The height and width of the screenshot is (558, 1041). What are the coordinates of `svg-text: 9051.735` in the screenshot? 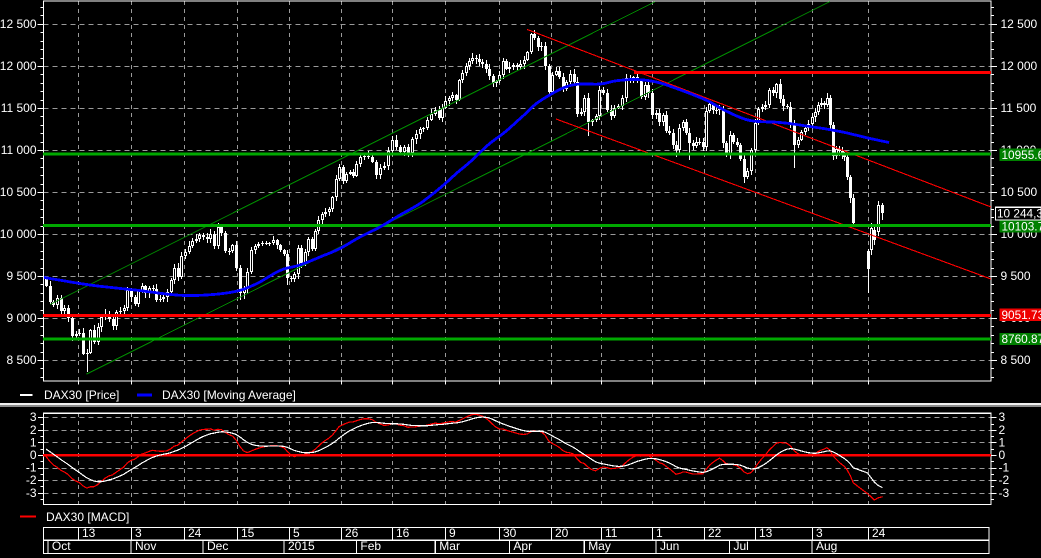 It's located at (1021, 315).